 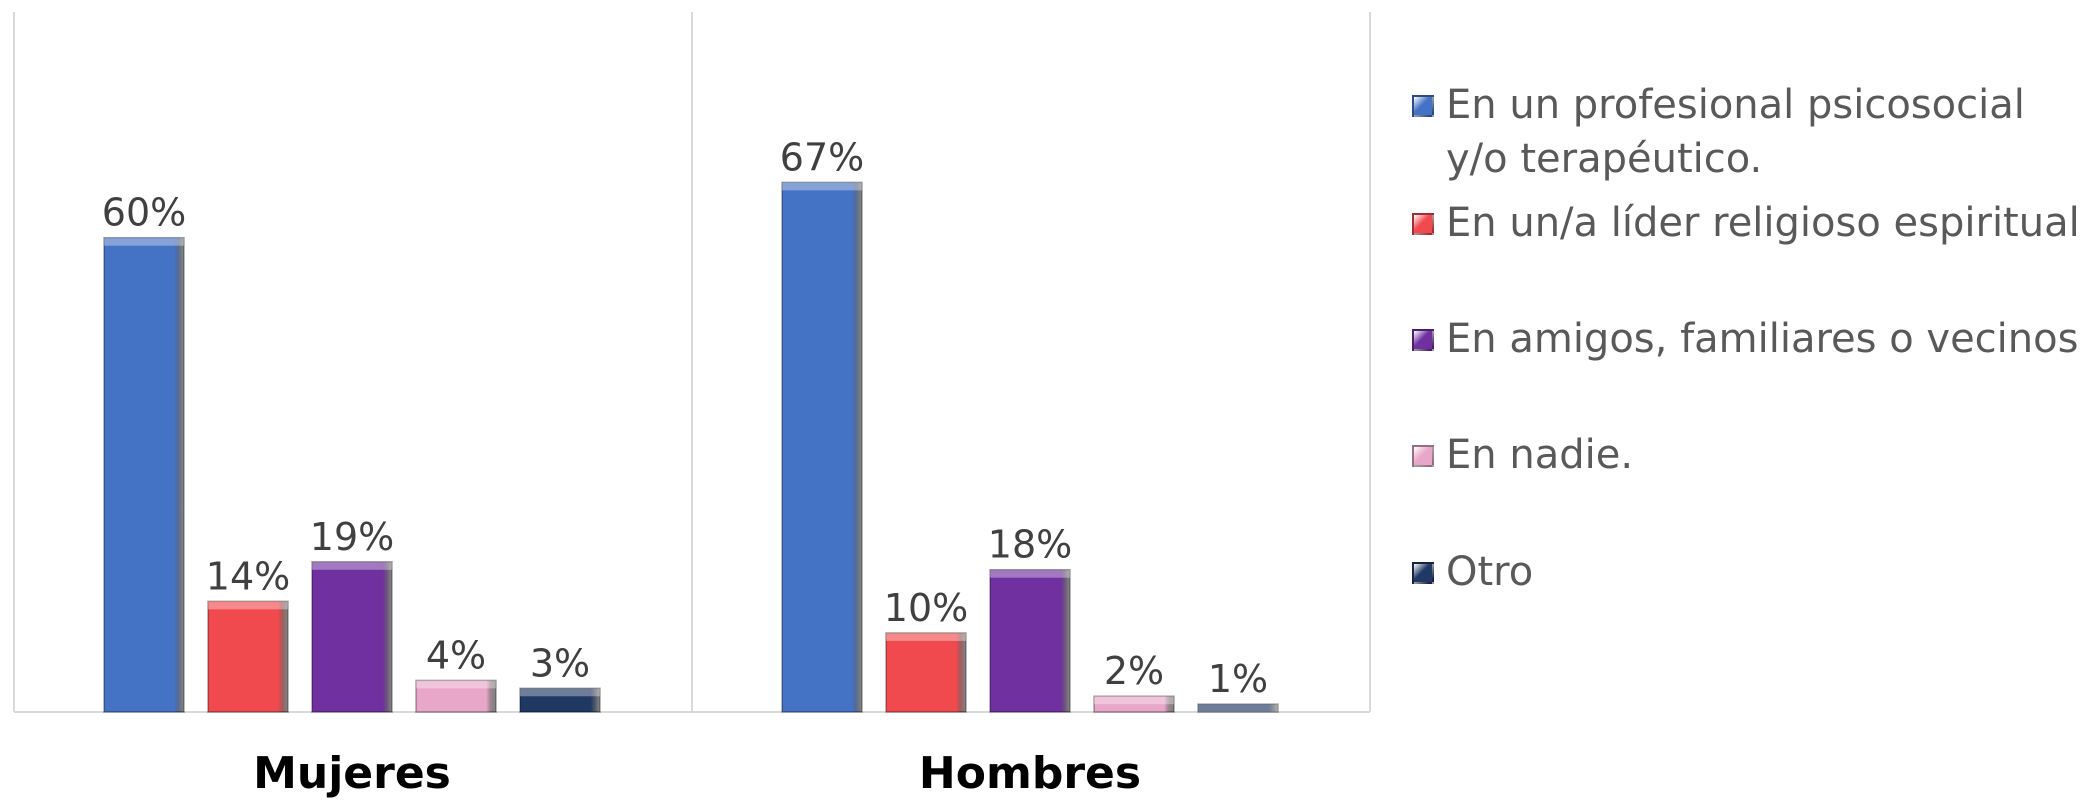 What do you see at coordinates (1749, 455) in the screenshot?
I see `legend-item-en-nadie: En nadie.` at bounding box center [1749, 455].